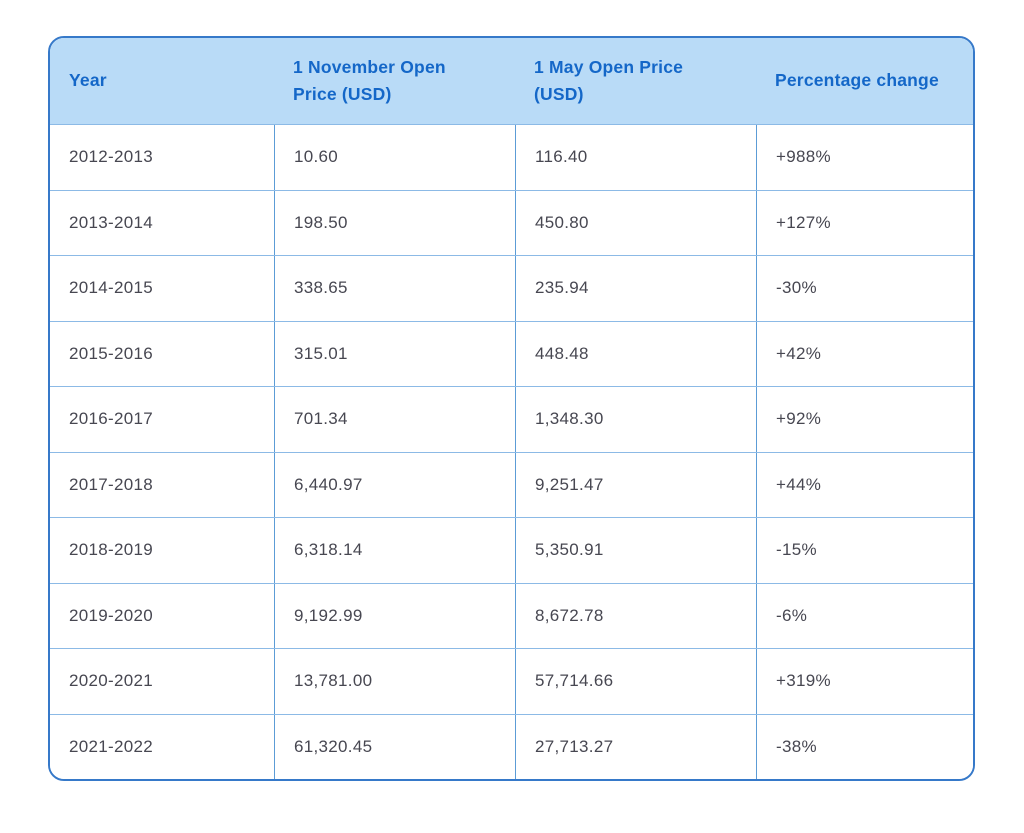  What do you see at coordinates (394, 157) in the screenshot?
I see `november-open-price-cell: 10.60` at bounding box center [394, 157].